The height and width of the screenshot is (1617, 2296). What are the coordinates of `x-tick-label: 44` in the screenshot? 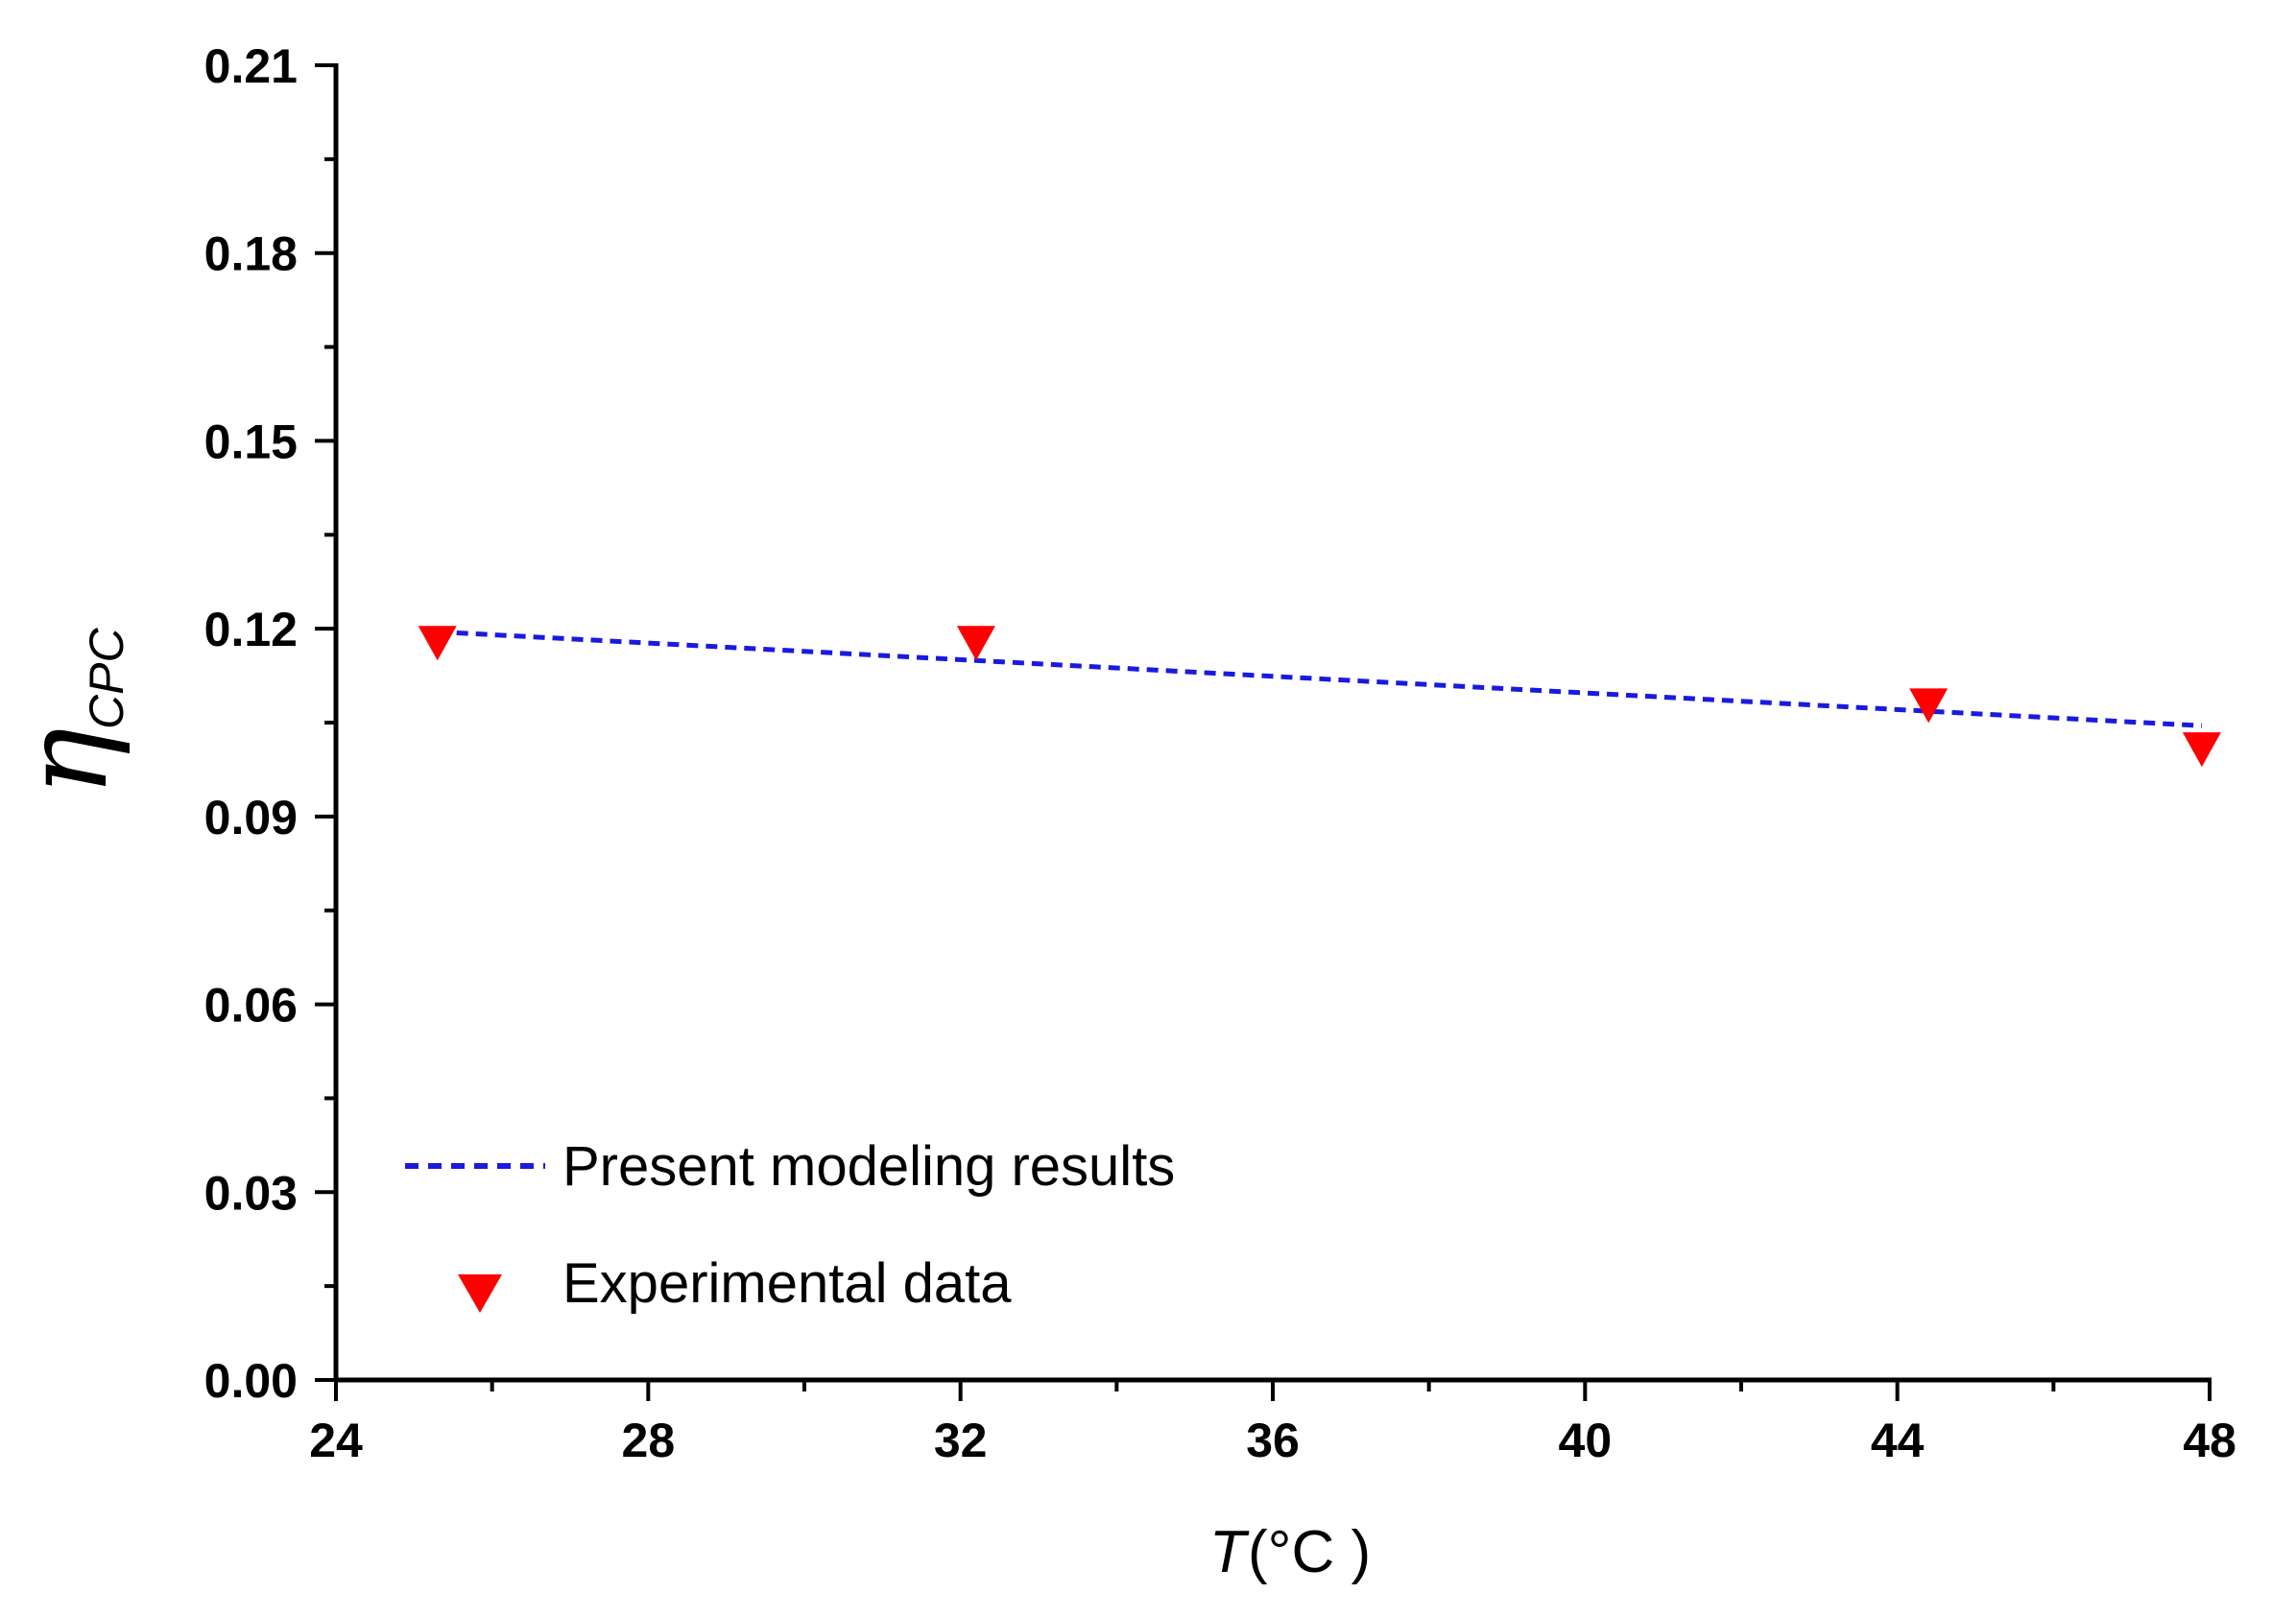 It's located at (1898, 1440).